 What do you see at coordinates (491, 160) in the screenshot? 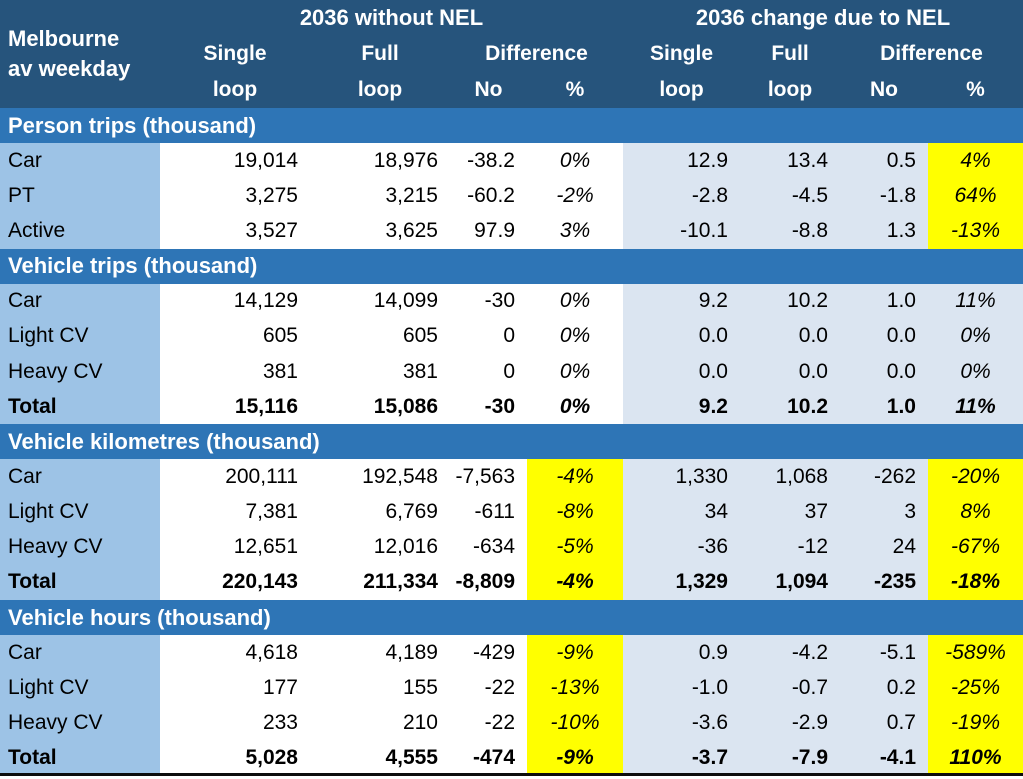
I see `cell: -38.2` at bounding box center [491, 160].